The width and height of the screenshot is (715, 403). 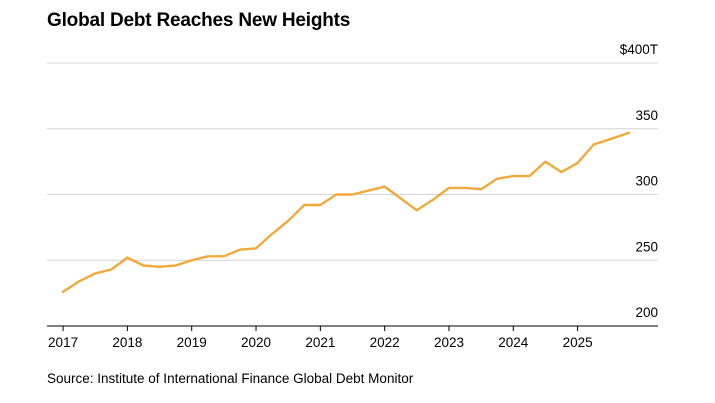 I want to click on y-tick-label-350: 350, so click(x=646, y=115).